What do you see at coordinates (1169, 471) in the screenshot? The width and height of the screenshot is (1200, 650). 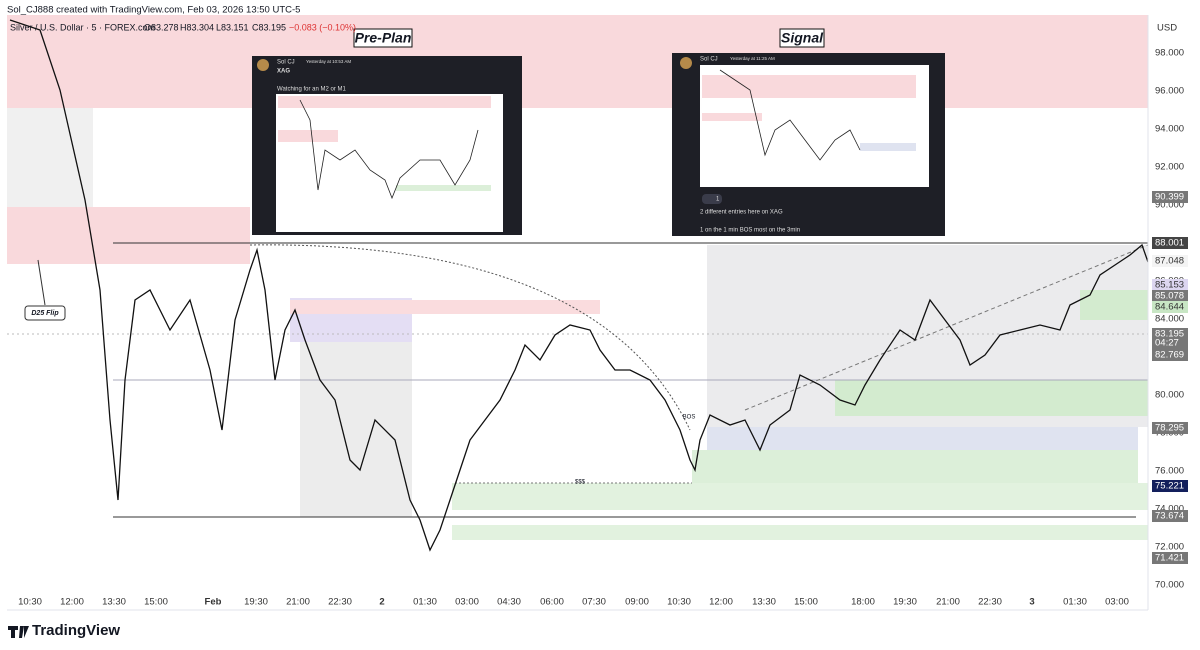 I see `y-tick-label: 76.000` at bounding box center [1169, 471].